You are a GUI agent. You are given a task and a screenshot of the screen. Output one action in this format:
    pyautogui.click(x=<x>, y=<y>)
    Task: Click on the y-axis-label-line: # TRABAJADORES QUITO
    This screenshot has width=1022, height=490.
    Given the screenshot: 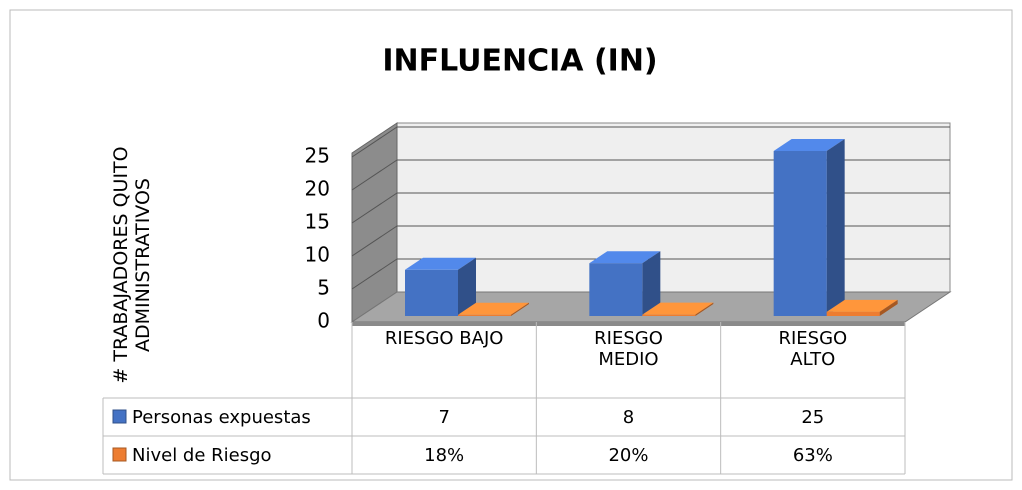 What is the action you would take?
    pyautogui.click(x=121, y=264)
    